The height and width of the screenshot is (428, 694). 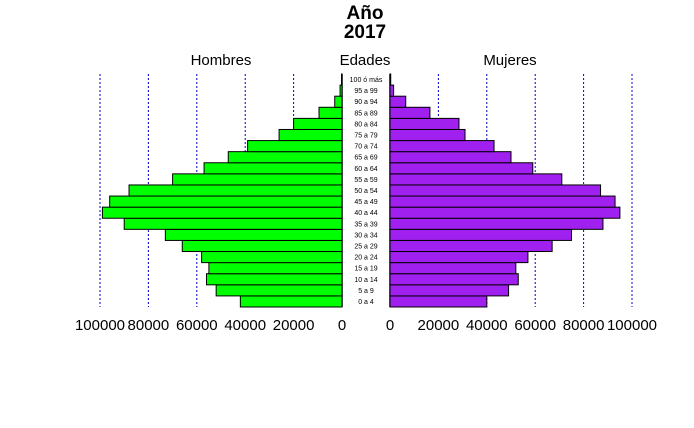 I want to click on age-group-label: 25 a 29, so click(x=365, y=246).